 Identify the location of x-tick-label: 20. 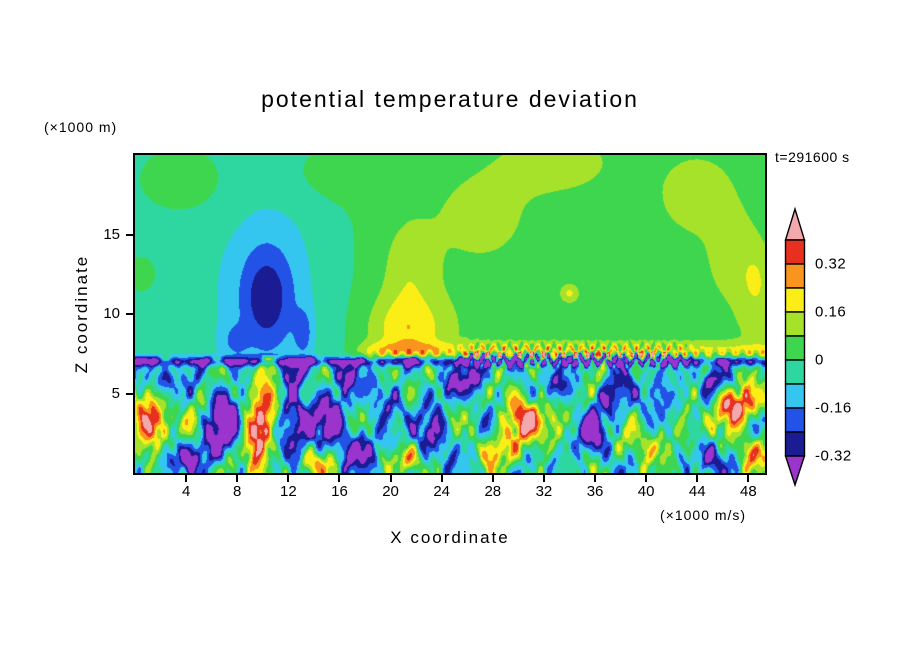
(390, 491).